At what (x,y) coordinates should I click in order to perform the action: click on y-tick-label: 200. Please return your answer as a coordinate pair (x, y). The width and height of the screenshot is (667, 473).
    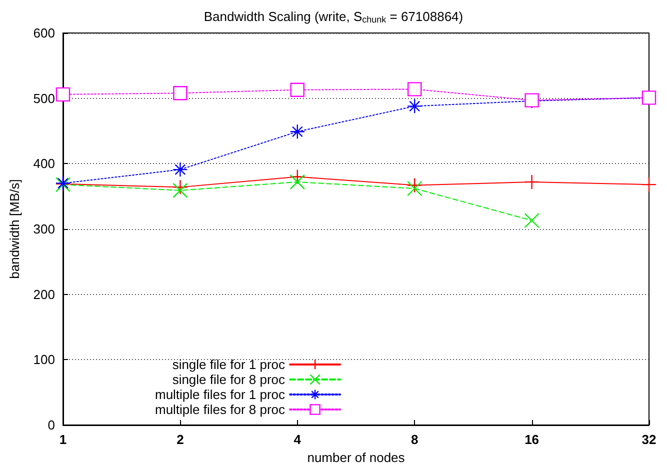
    Looking at the image, I should click on (44, 294).